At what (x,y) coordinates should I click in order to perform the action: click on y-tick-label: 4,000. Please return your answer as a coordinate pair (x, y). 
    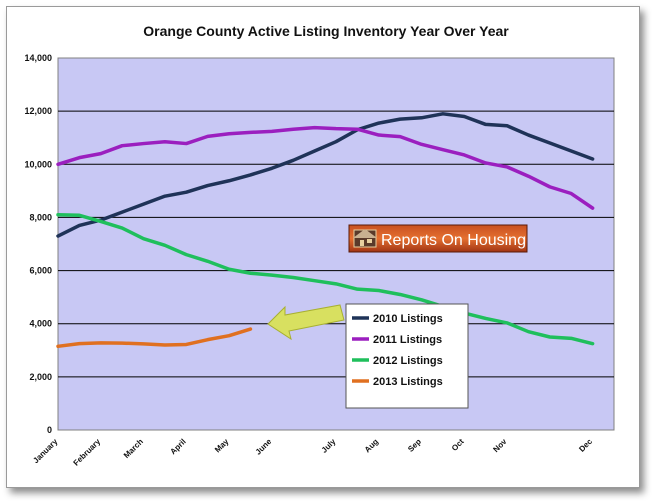
    Looking at the image, I should click on (40, 324).